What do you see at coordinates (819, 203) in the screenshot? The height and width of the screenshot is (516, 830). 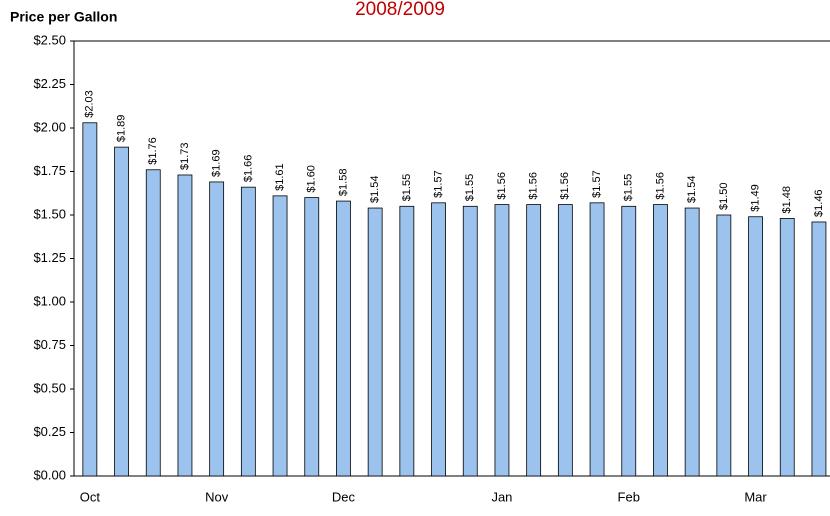 I see `value-label: $1.46` at bounding box center [819, 203].